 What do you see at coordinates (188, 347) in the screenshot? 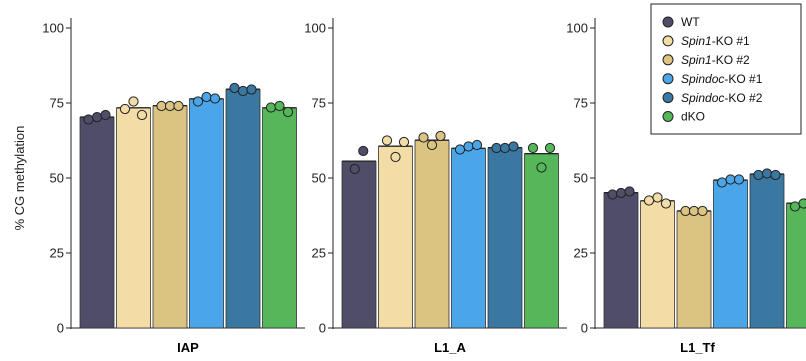
I see `panel-label: IAP` at bounding box center [188, 347].